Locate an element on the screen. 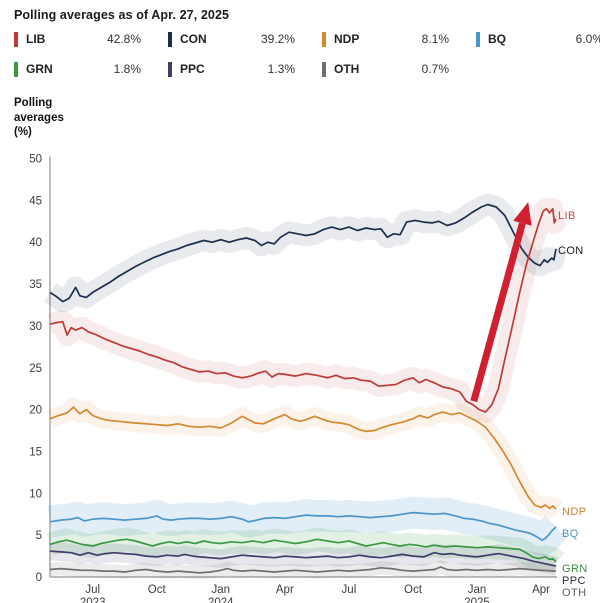 This screenshot has height=603, width=600. legend-item: PPC 1.3% is located at coordinates (245, 69).